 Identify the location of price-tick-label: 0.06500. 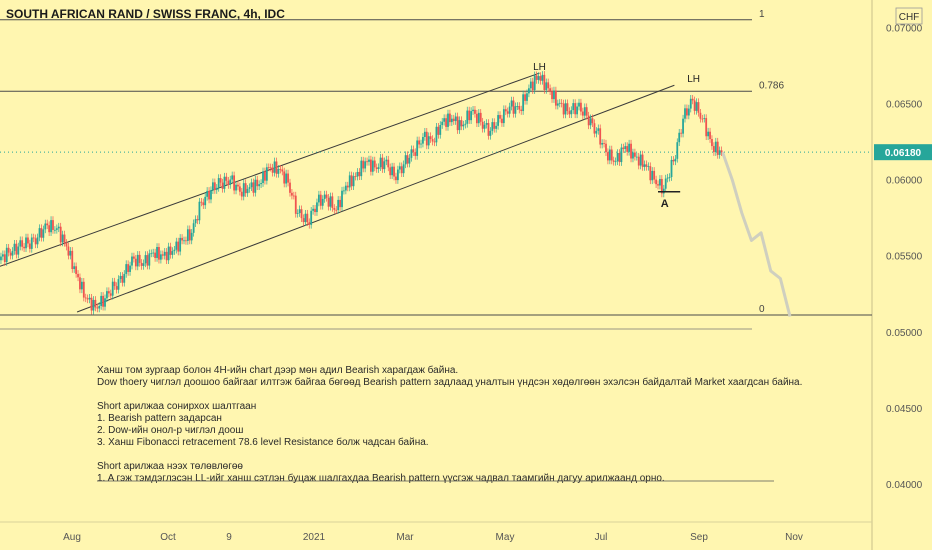
(904, 104).